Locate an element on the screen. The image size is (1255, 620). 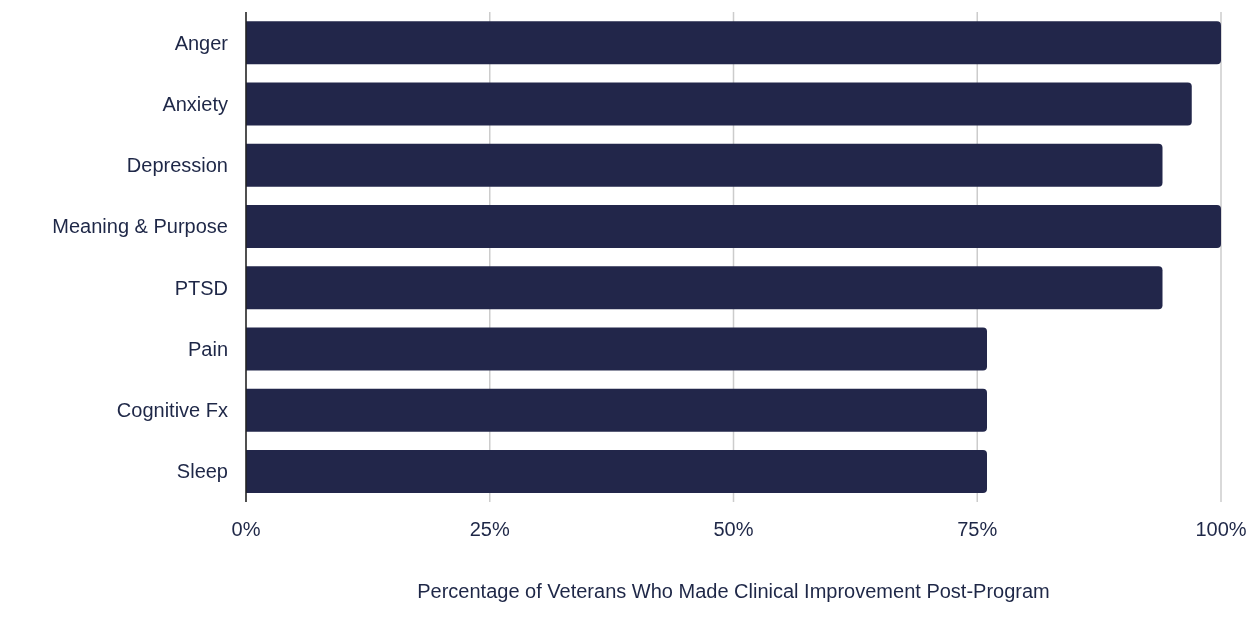
y-tick-label: Sleep is located at coordinates (202, 471).